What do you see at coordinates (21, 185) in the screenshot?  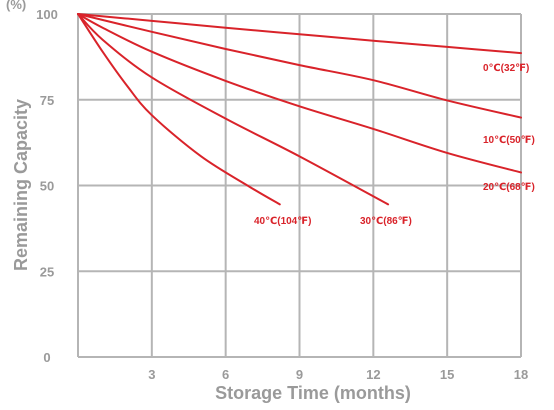 I see `y-axis-title: Remaining Capacity` at bounding box center [21, 185].